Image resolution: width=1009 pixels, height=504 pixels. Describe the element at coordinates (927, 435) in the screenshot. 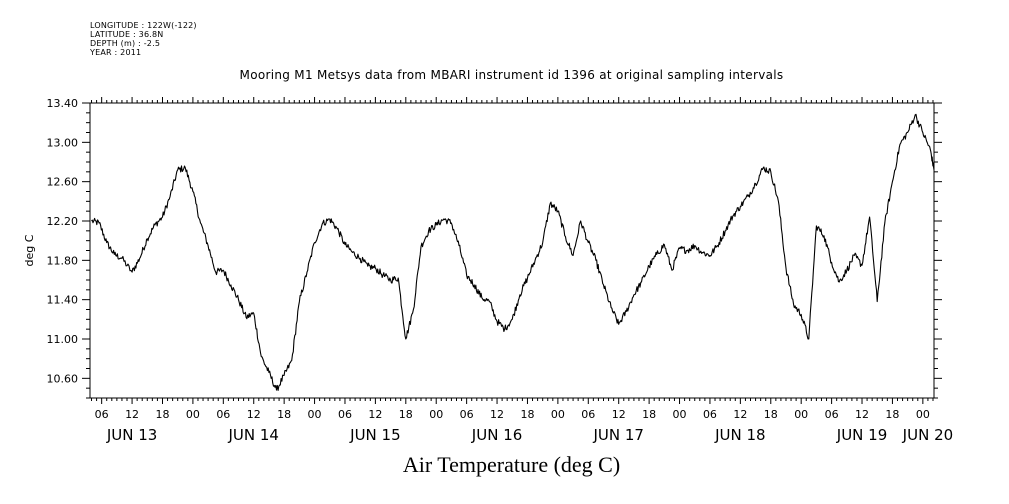

I see `x-day-label: JUN 20` at that location.